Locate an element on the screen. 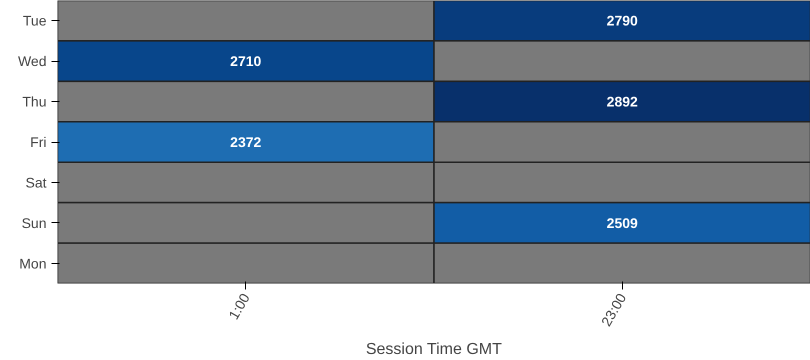 The height and width of the screenshot is (360, 810). x-tick-label: 1:00 is located at coordinates (239, 306).